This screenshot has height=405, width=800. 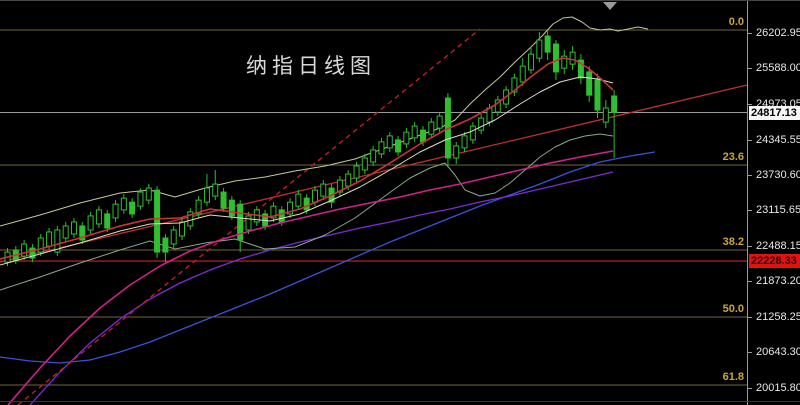 I want to click on chart-title: 纳指日线图, so click(x=311, y=66).